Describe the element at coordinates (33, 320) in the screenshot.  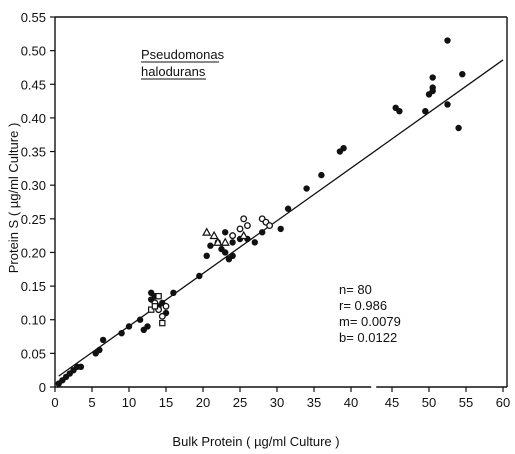
I see `y-tick-label: 0.10` at that location.